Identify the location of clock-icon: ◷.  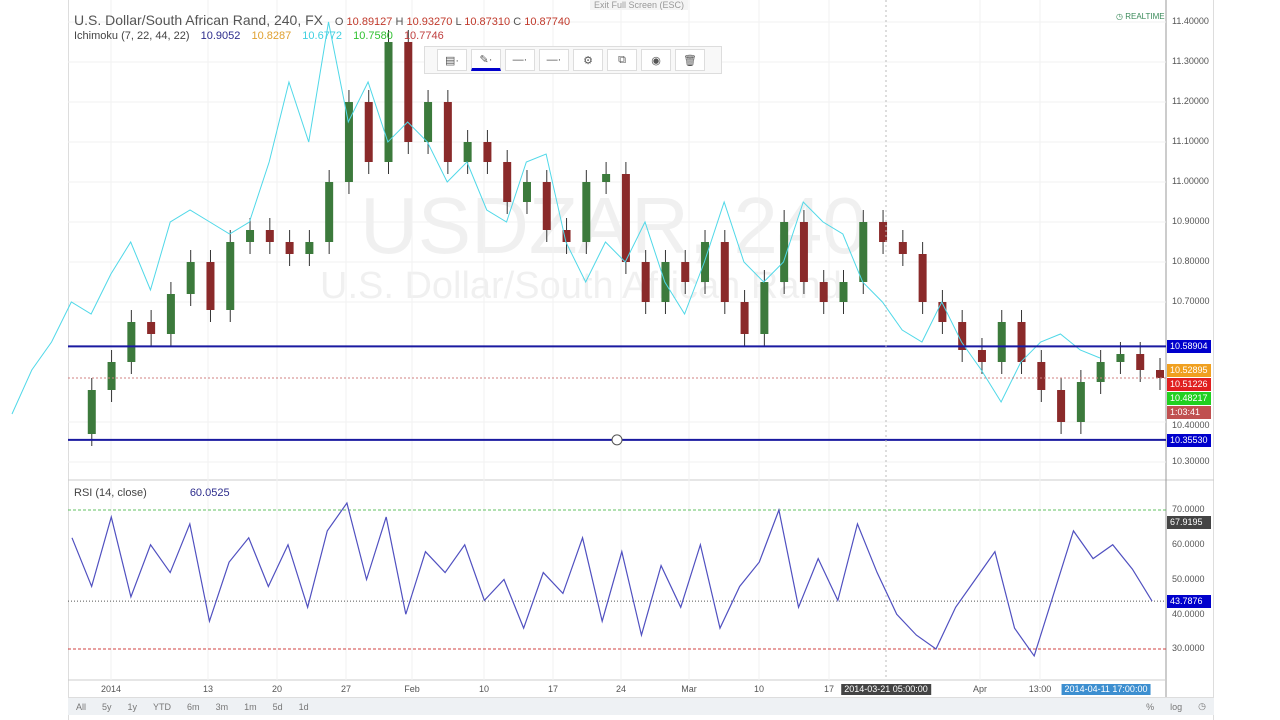
(1202, 706).